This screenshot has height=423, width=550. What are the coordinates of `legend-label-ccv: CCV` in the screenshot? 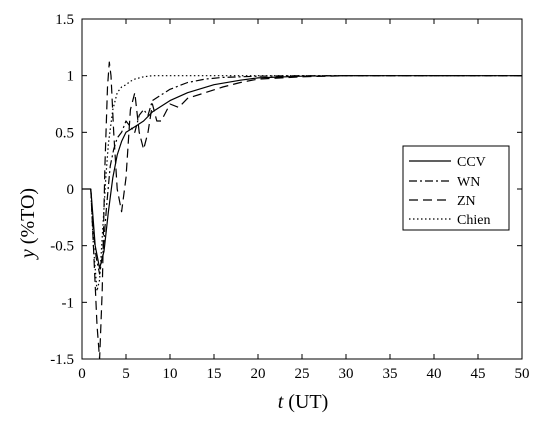 It's located at (471, 162).